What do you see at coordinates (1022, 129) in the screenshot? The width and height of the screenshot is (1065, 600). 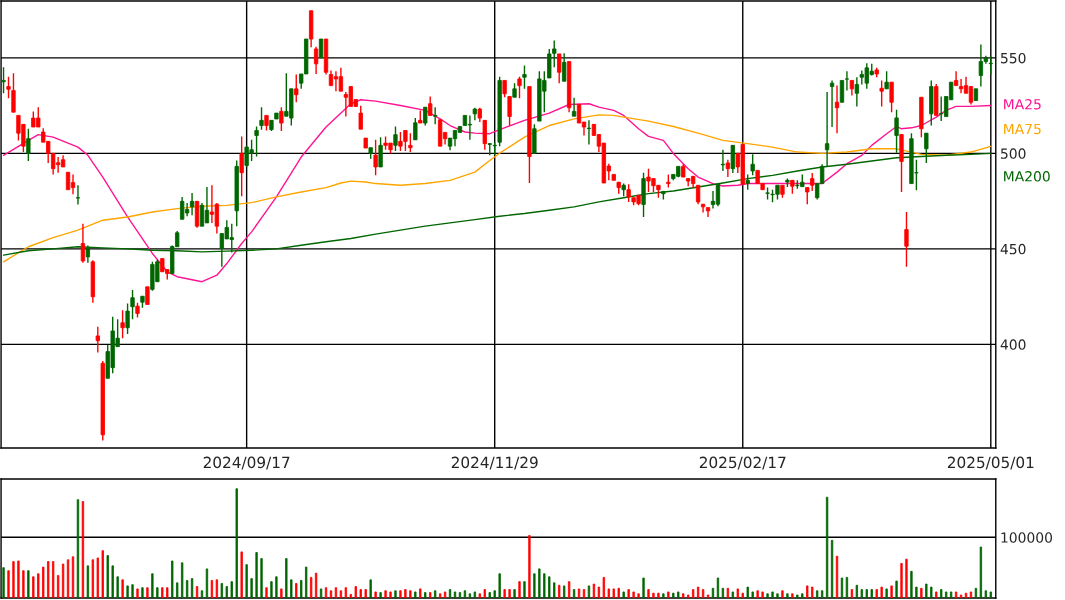 I see `series-label: MA75` at bounding box center [1022, 129].